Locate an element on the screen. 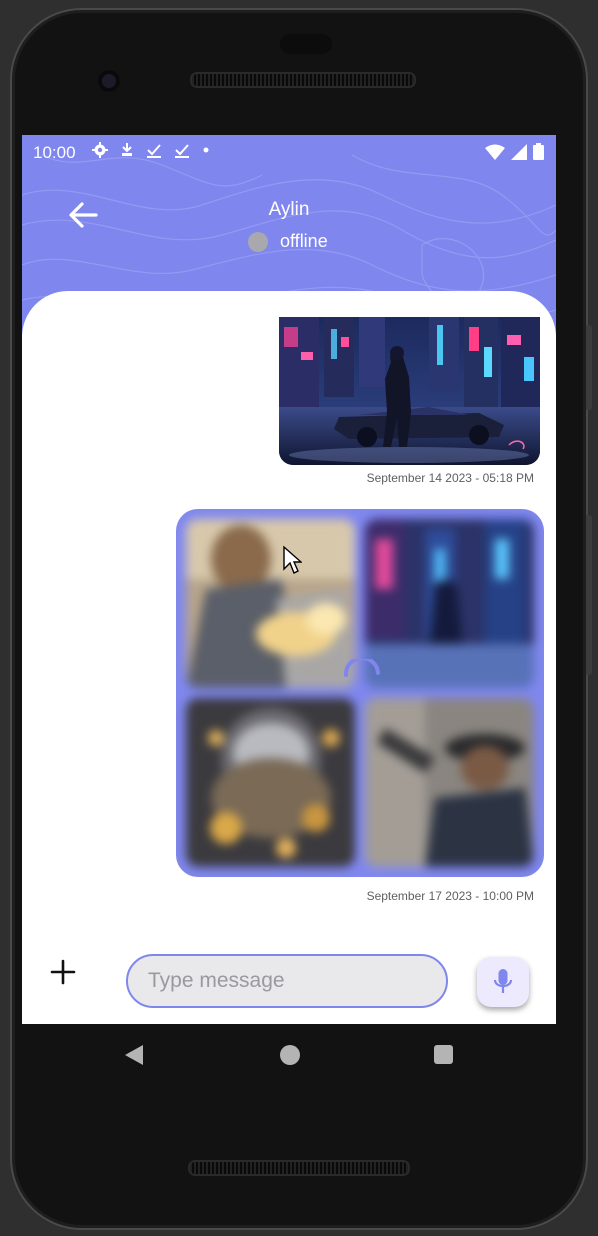 The height and width of the screenshot is (1236, 598). helmet-gold-image is located at coordinates (270, 782).